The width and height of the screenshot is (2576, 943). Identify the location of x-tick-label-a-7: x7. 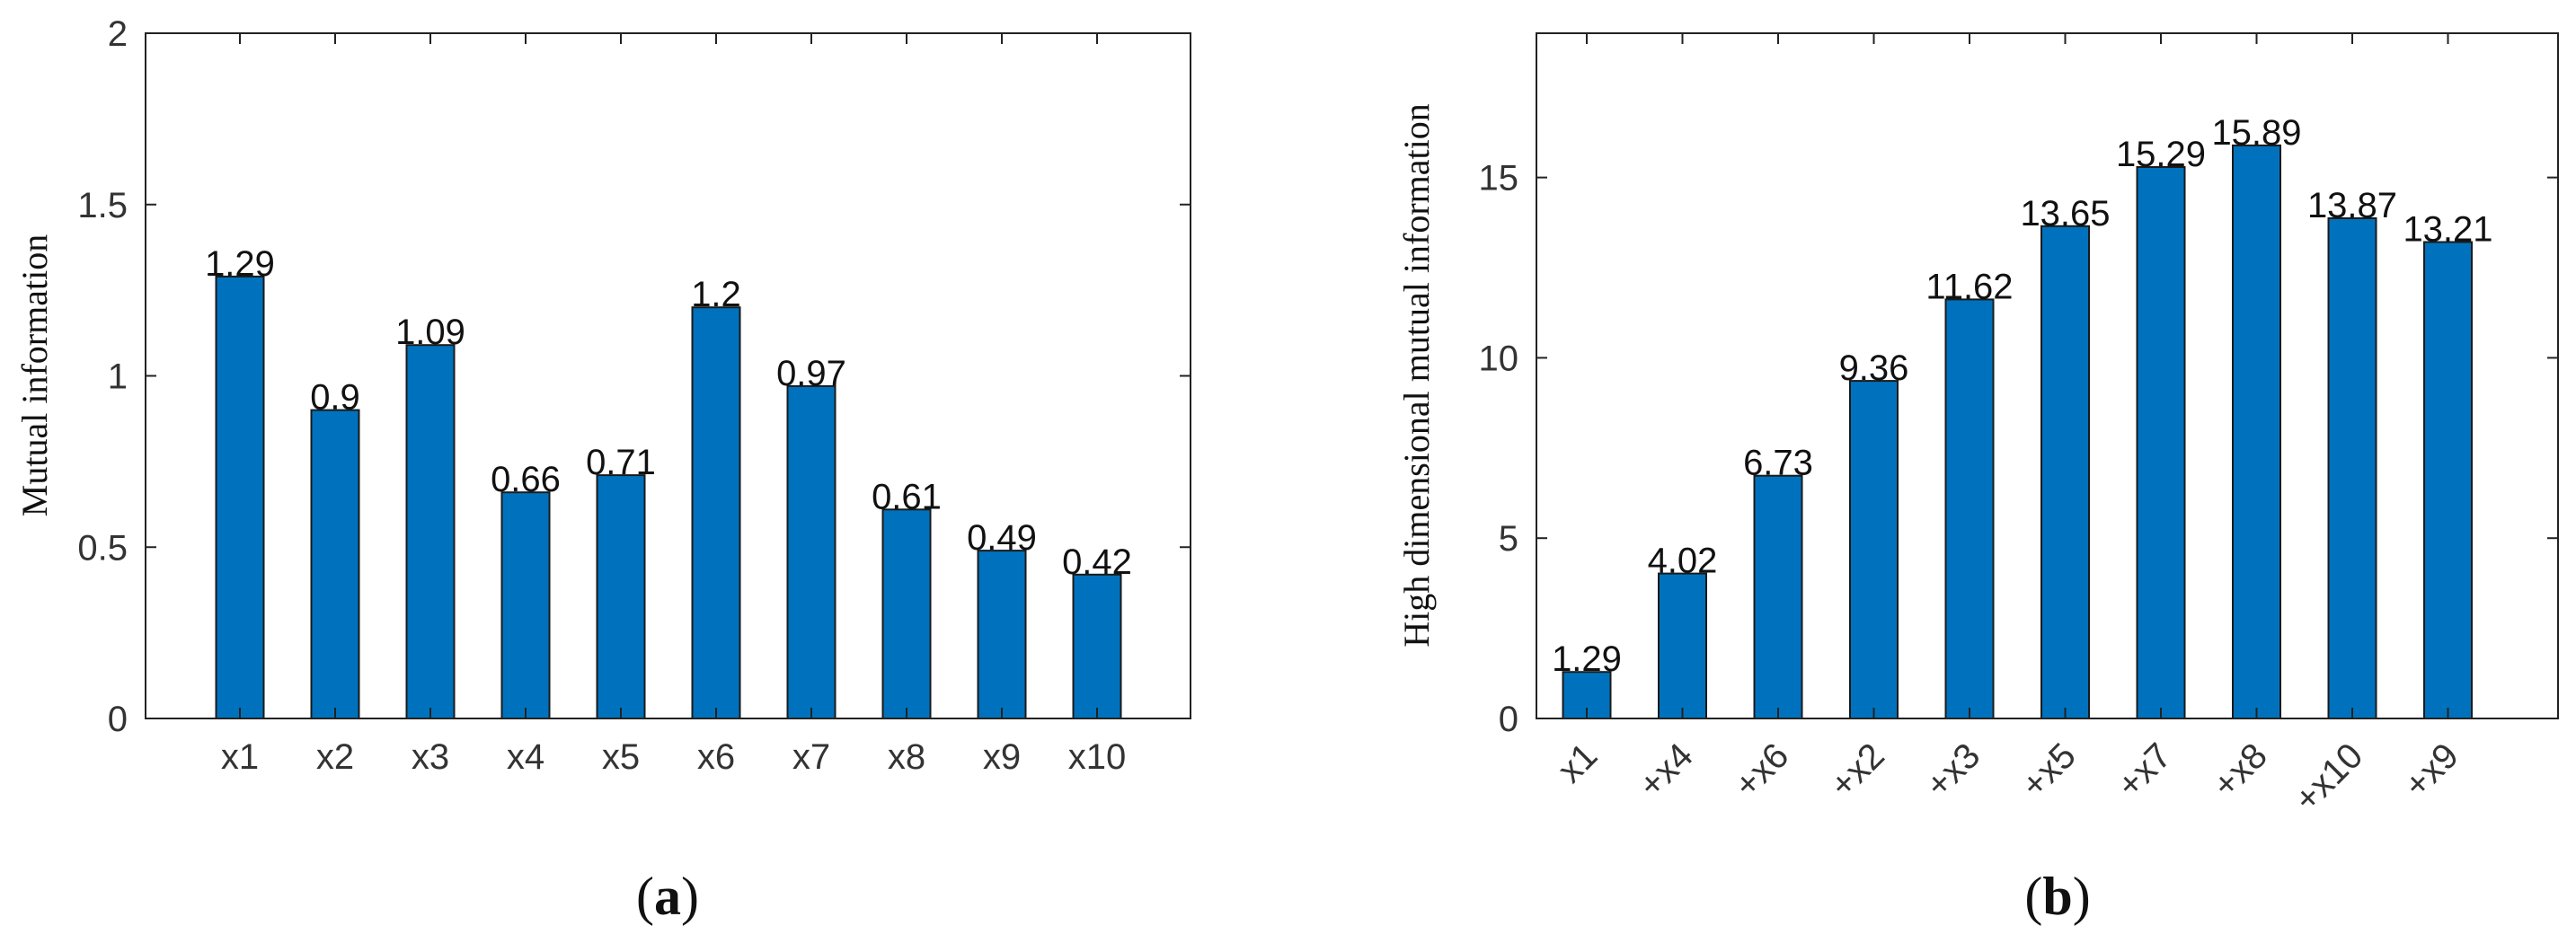
(811, 757).